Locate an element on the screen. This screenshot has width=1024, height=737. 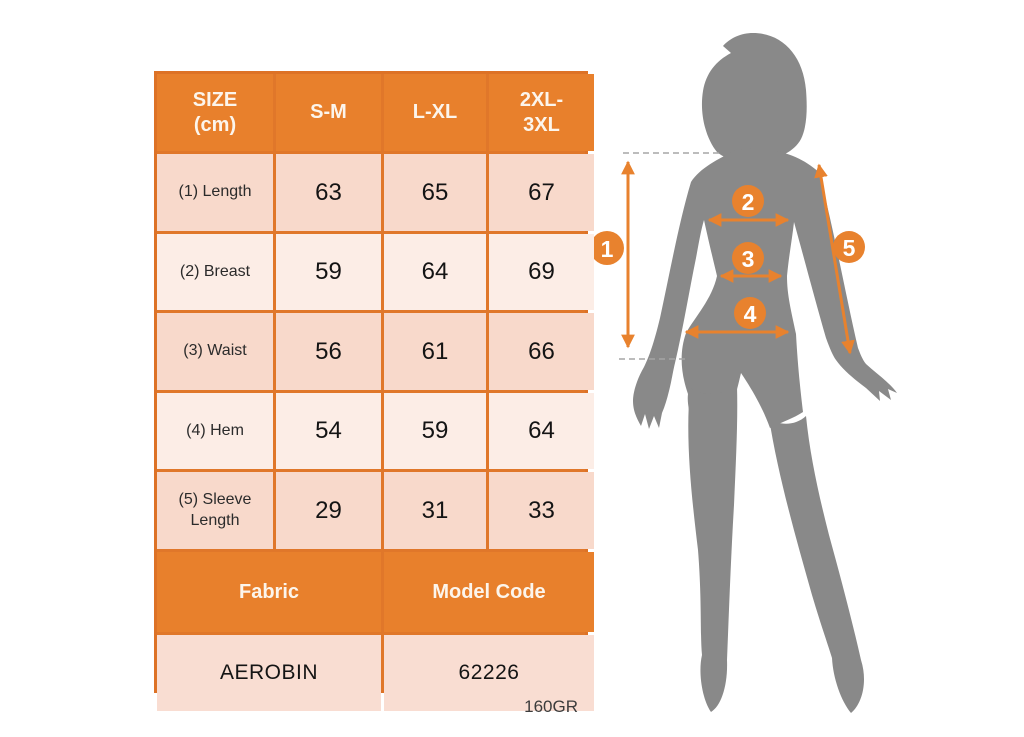
footer-fabric-value: AEROBIN is located at coordinates (269, 673).